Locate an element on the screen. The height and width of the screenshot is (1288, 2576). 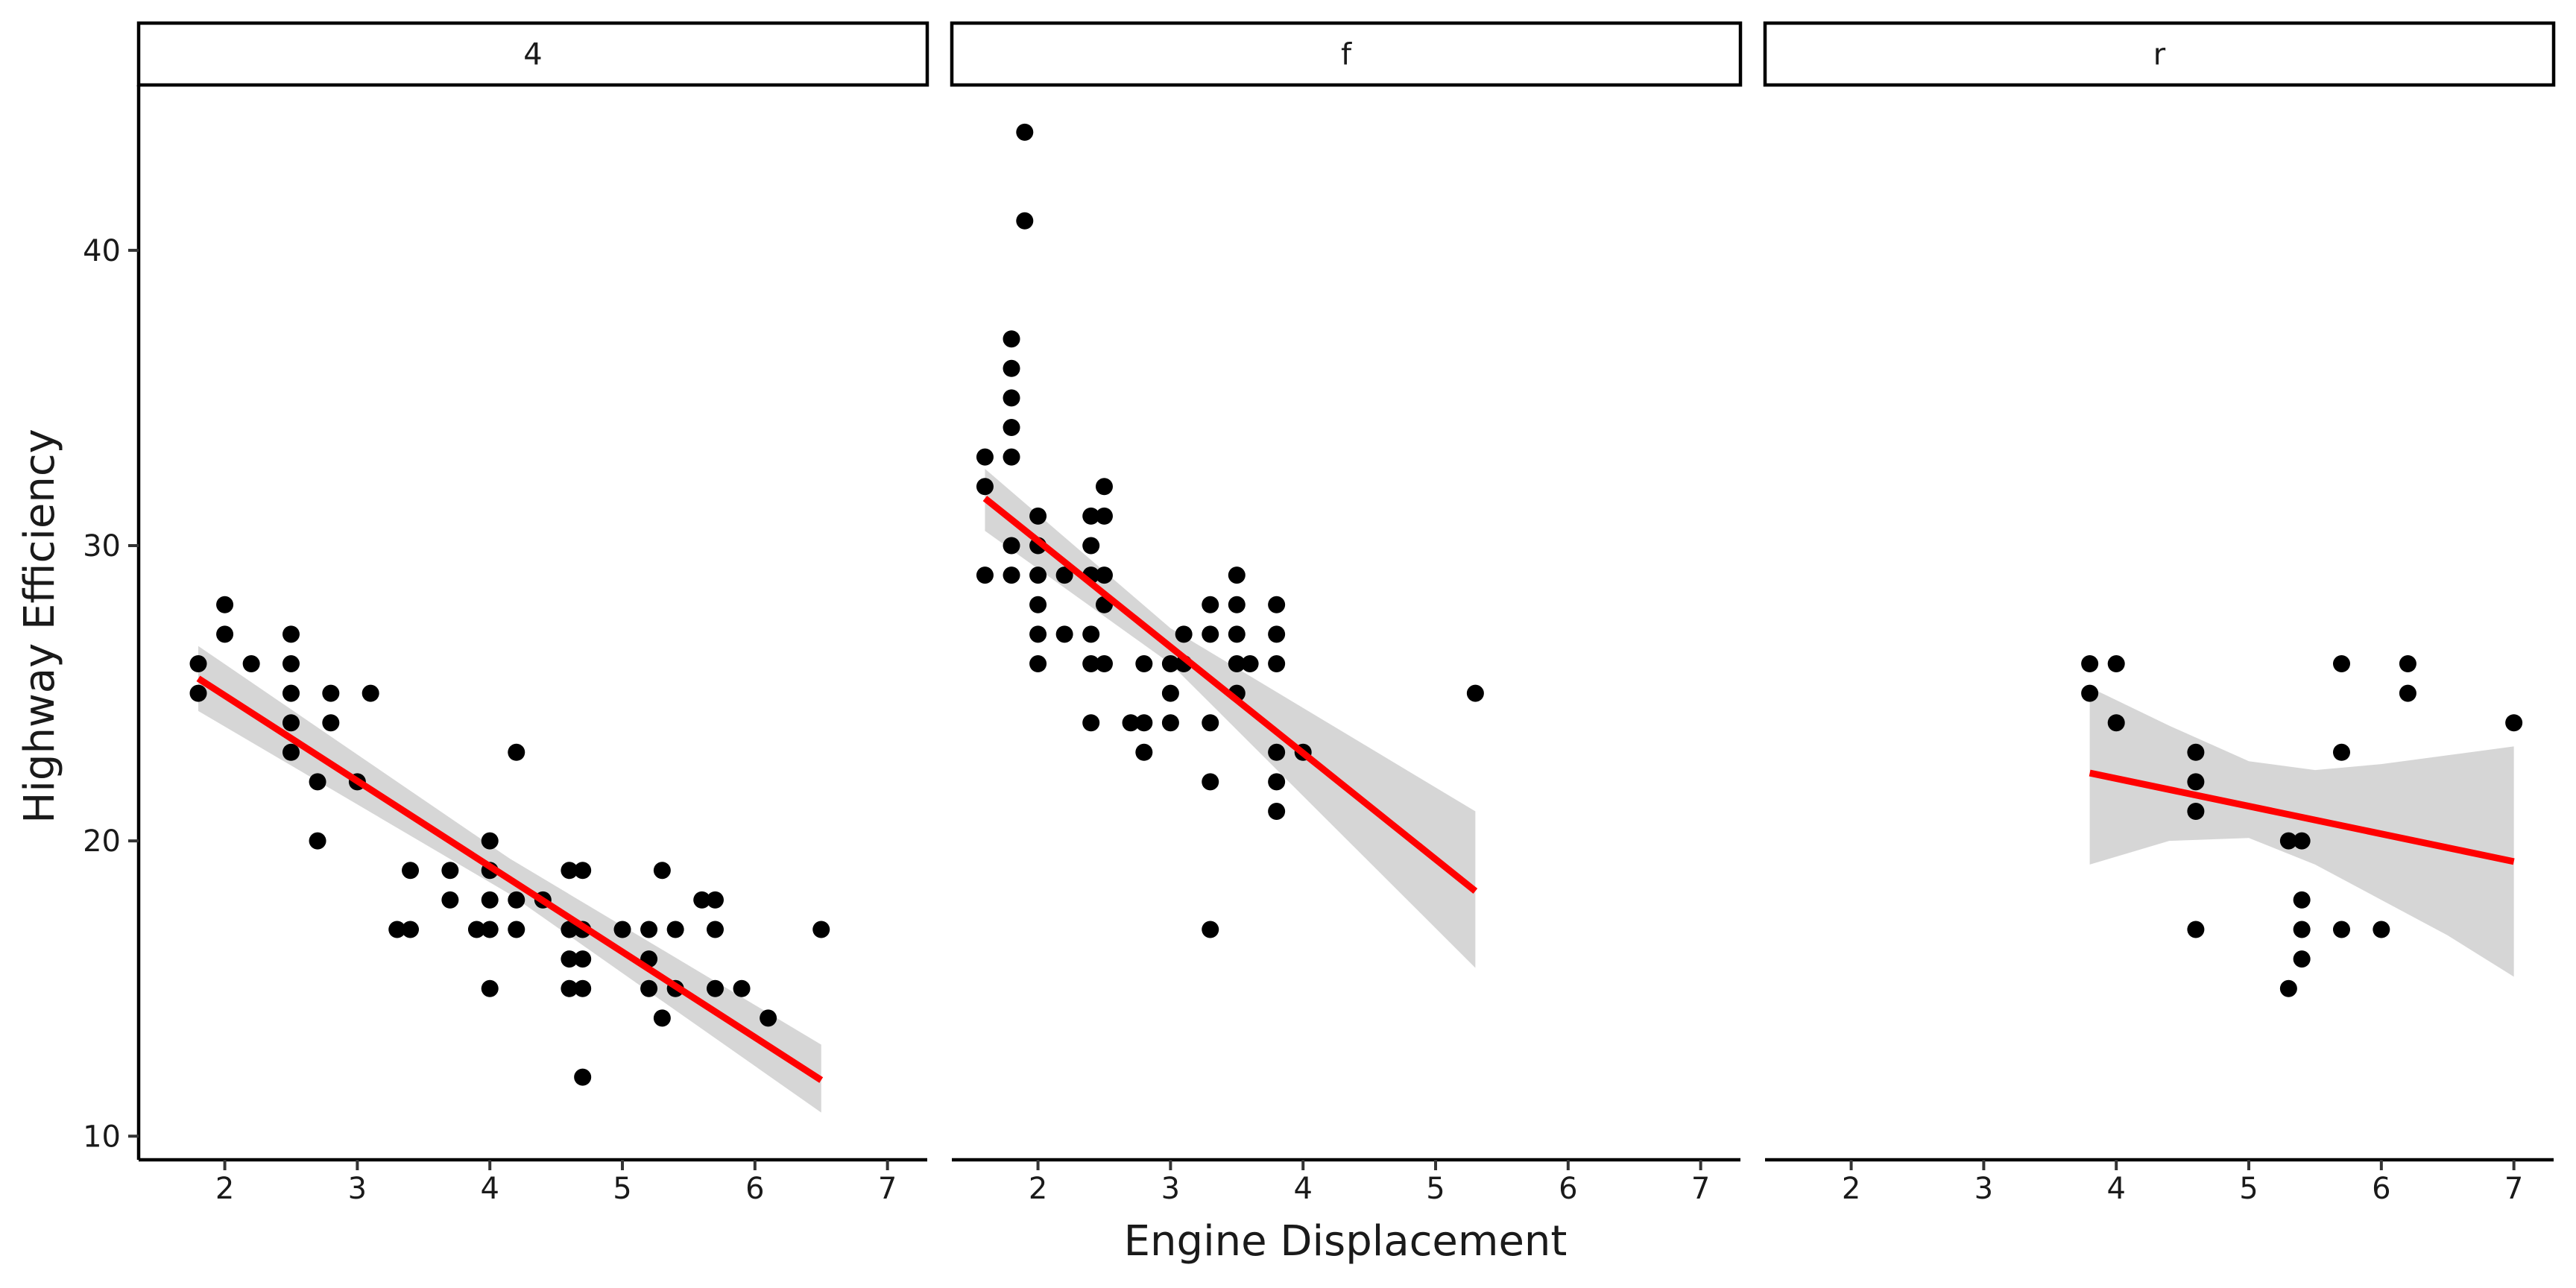
facet-strip-label: r is located at coordinates (2159, 55).